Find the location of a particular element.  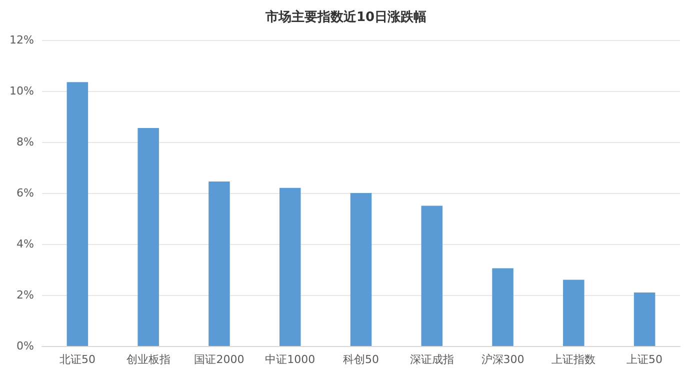

y-tick-label: 0% is located at coordinates (25, 346).